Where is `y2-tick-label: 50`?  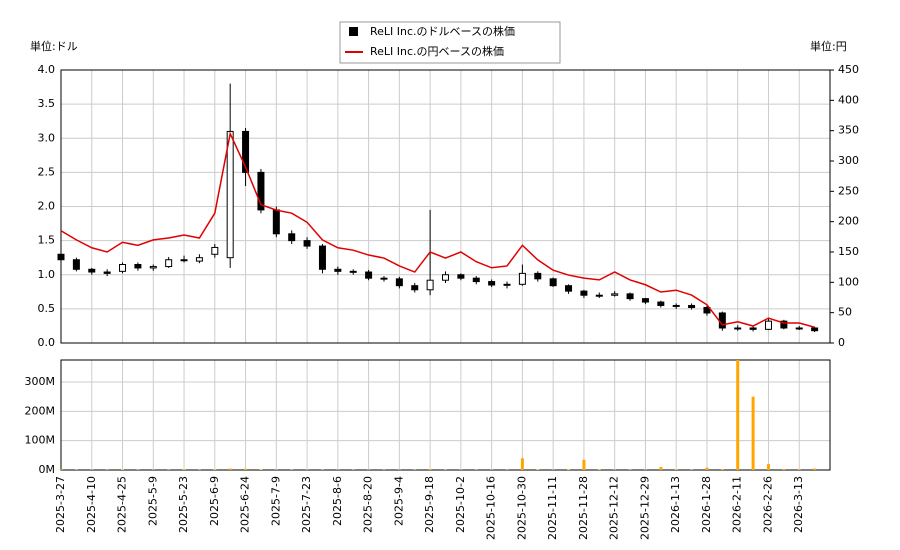 y2-tick-label: 50 is located at coordinates (845, 312).